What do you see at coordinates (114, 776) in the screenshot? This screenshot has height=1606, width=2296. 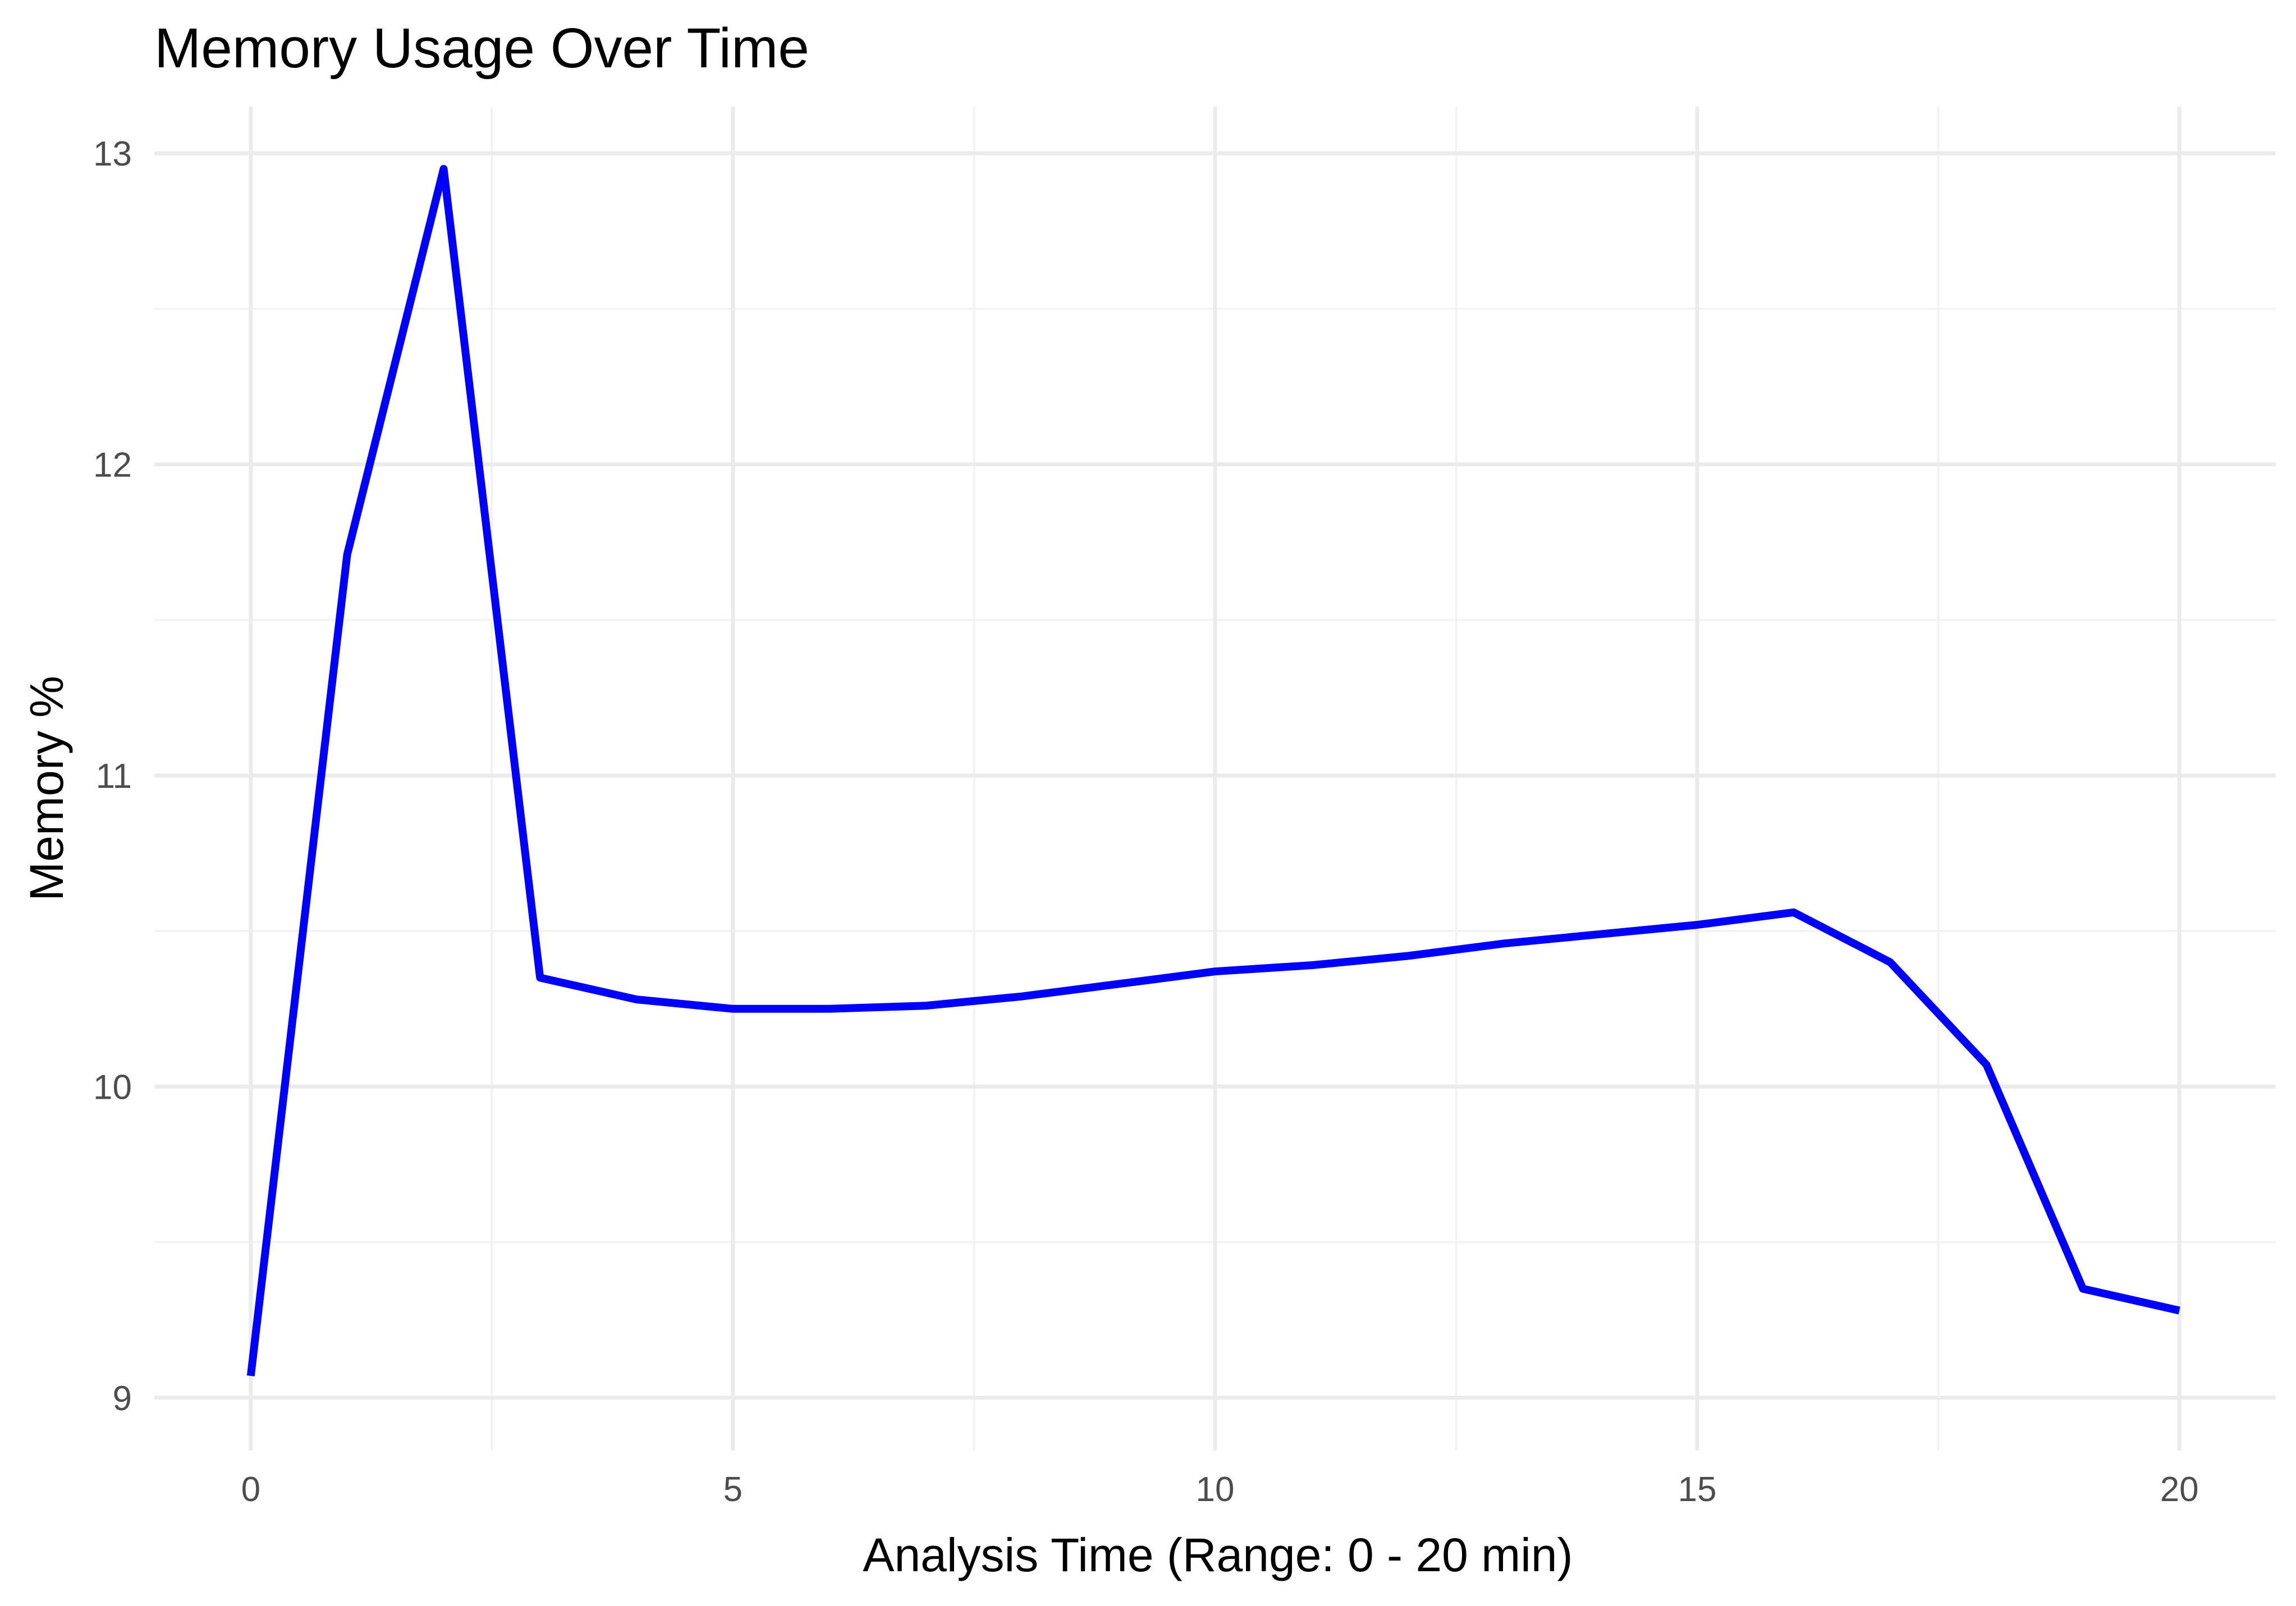 I see `y-tick-label: 11` at bounding box center [114, 776].